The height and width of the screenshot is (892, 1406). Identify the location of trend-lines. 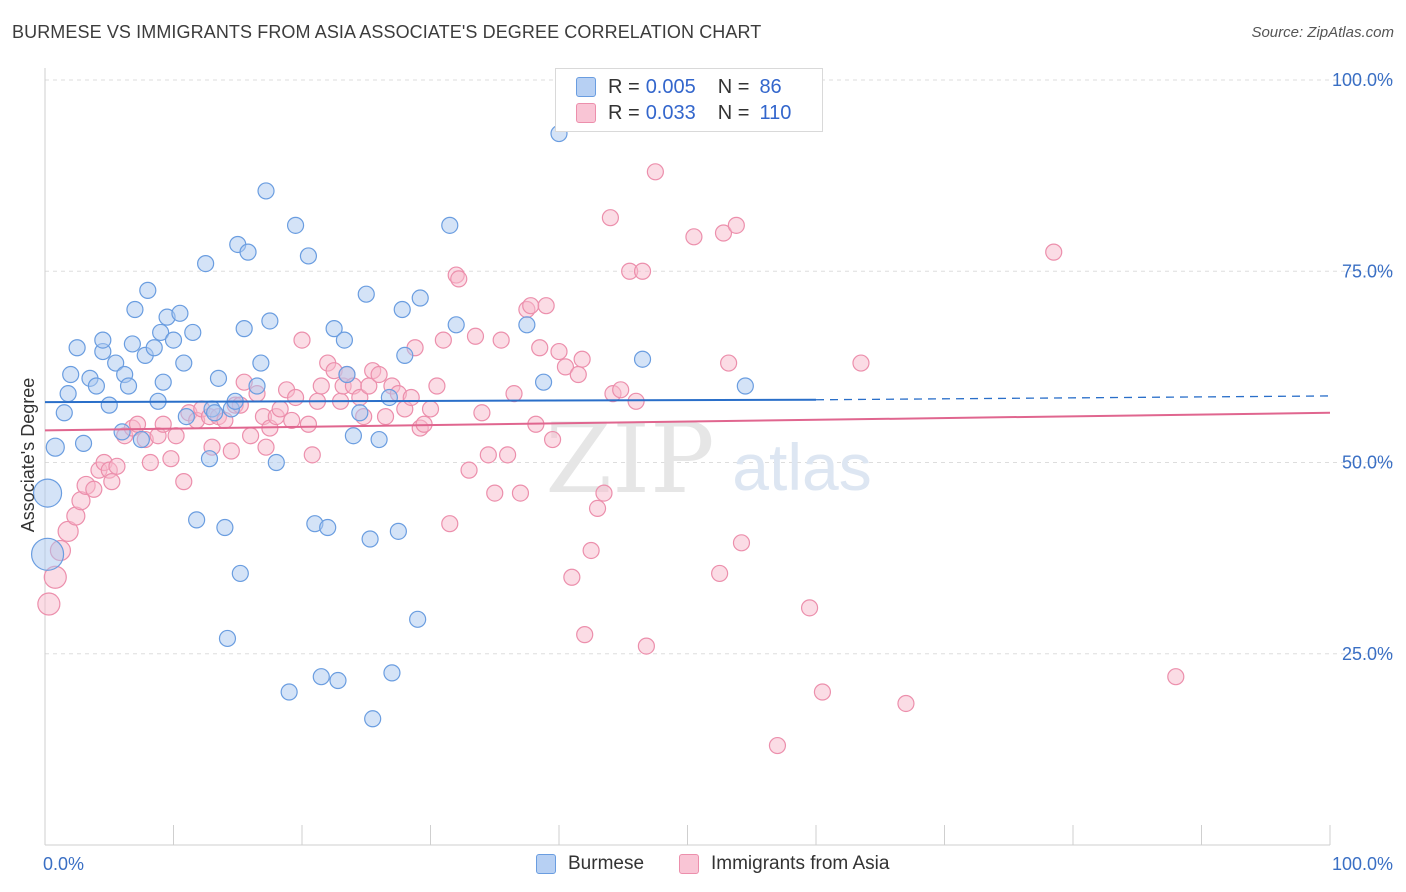
(687, 413).